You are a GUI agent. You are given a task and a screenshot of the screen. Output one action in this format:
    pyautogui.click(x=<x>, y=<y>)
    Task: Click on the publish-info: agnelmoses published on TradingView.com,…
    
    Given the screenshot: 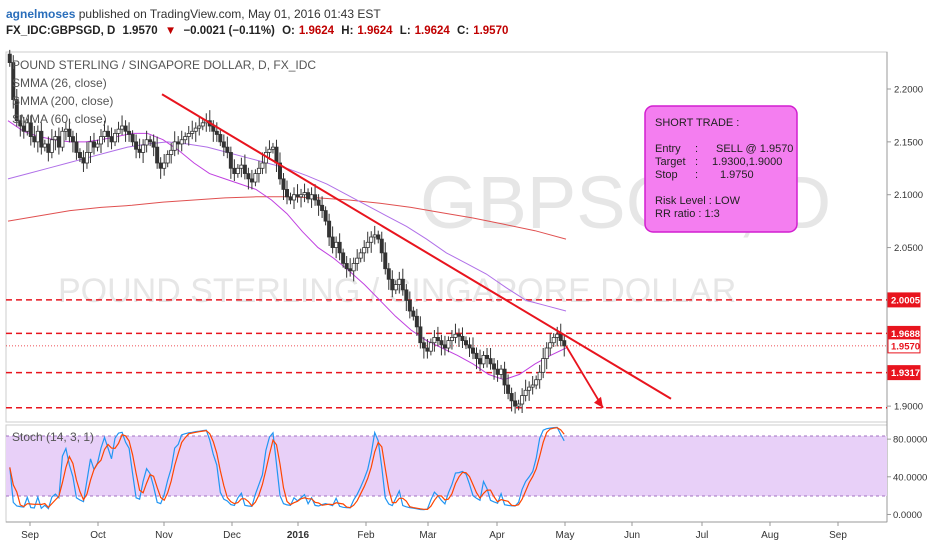 What is the action you would take?
    pyautogui.click(x=193, y=14)
    